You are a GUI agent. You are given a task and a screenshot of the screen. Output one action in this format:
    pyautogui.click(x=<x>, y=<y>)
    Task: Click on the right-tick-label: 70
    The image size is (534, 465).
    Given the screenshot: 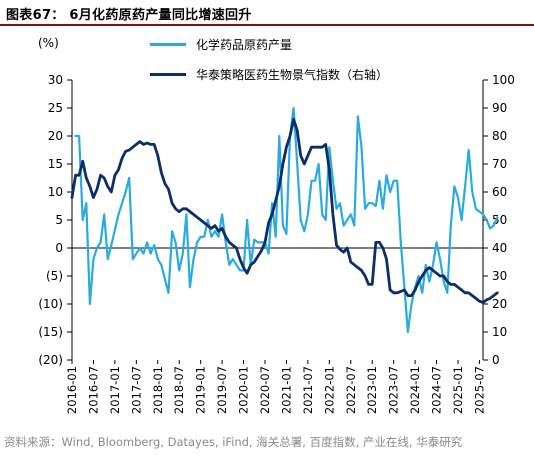 What is the action you would take?
    pyautogui.click(x=499, y=164)
    